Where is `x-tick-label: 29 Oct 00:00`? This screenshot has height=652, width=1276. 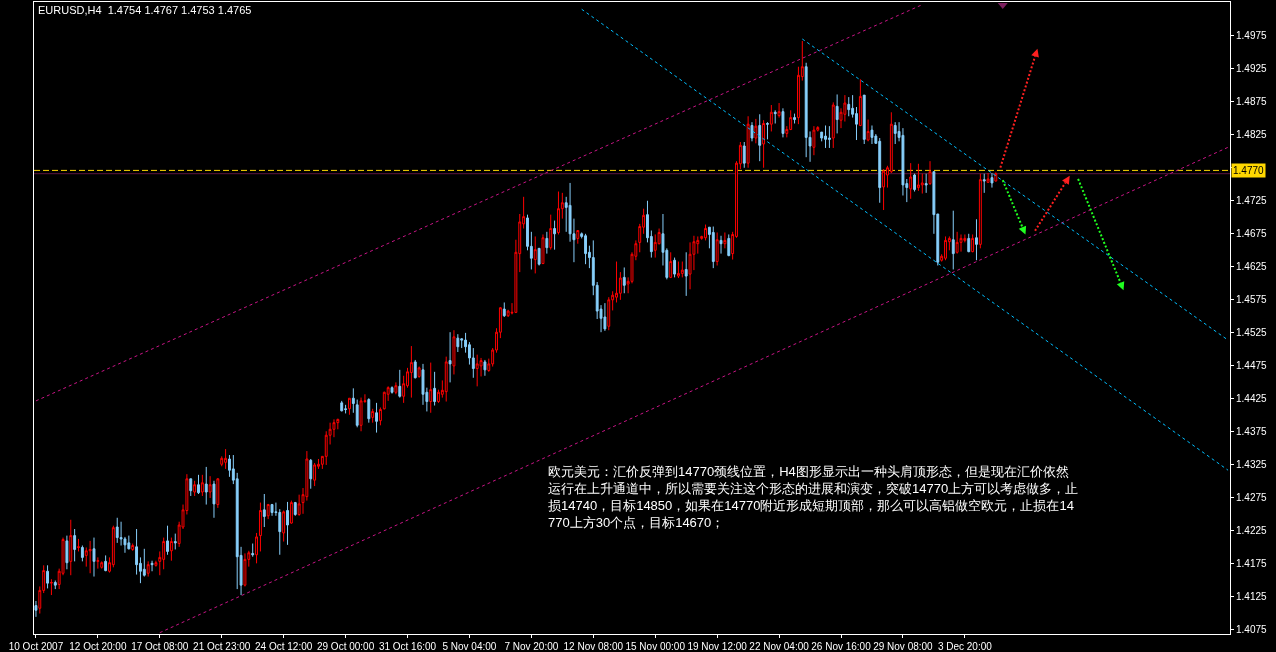 x-tick-label: 29 Oct 00:00 is located at coordinates (345, 646).